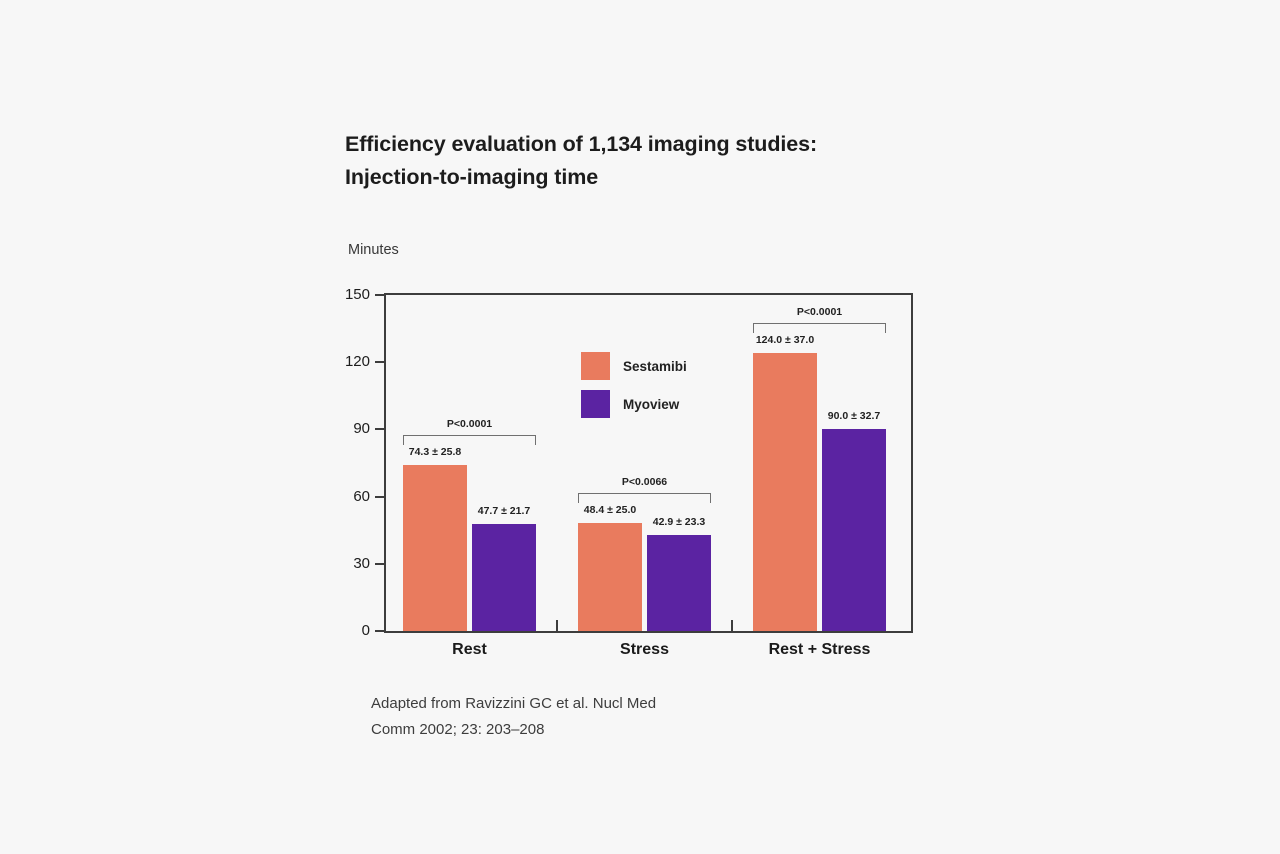 The image size is (1280, 854). What do you see at coordinates (595, 404) in the screenshot?
I see `legend-swatch-myoview` at bounding box center [595, 404].